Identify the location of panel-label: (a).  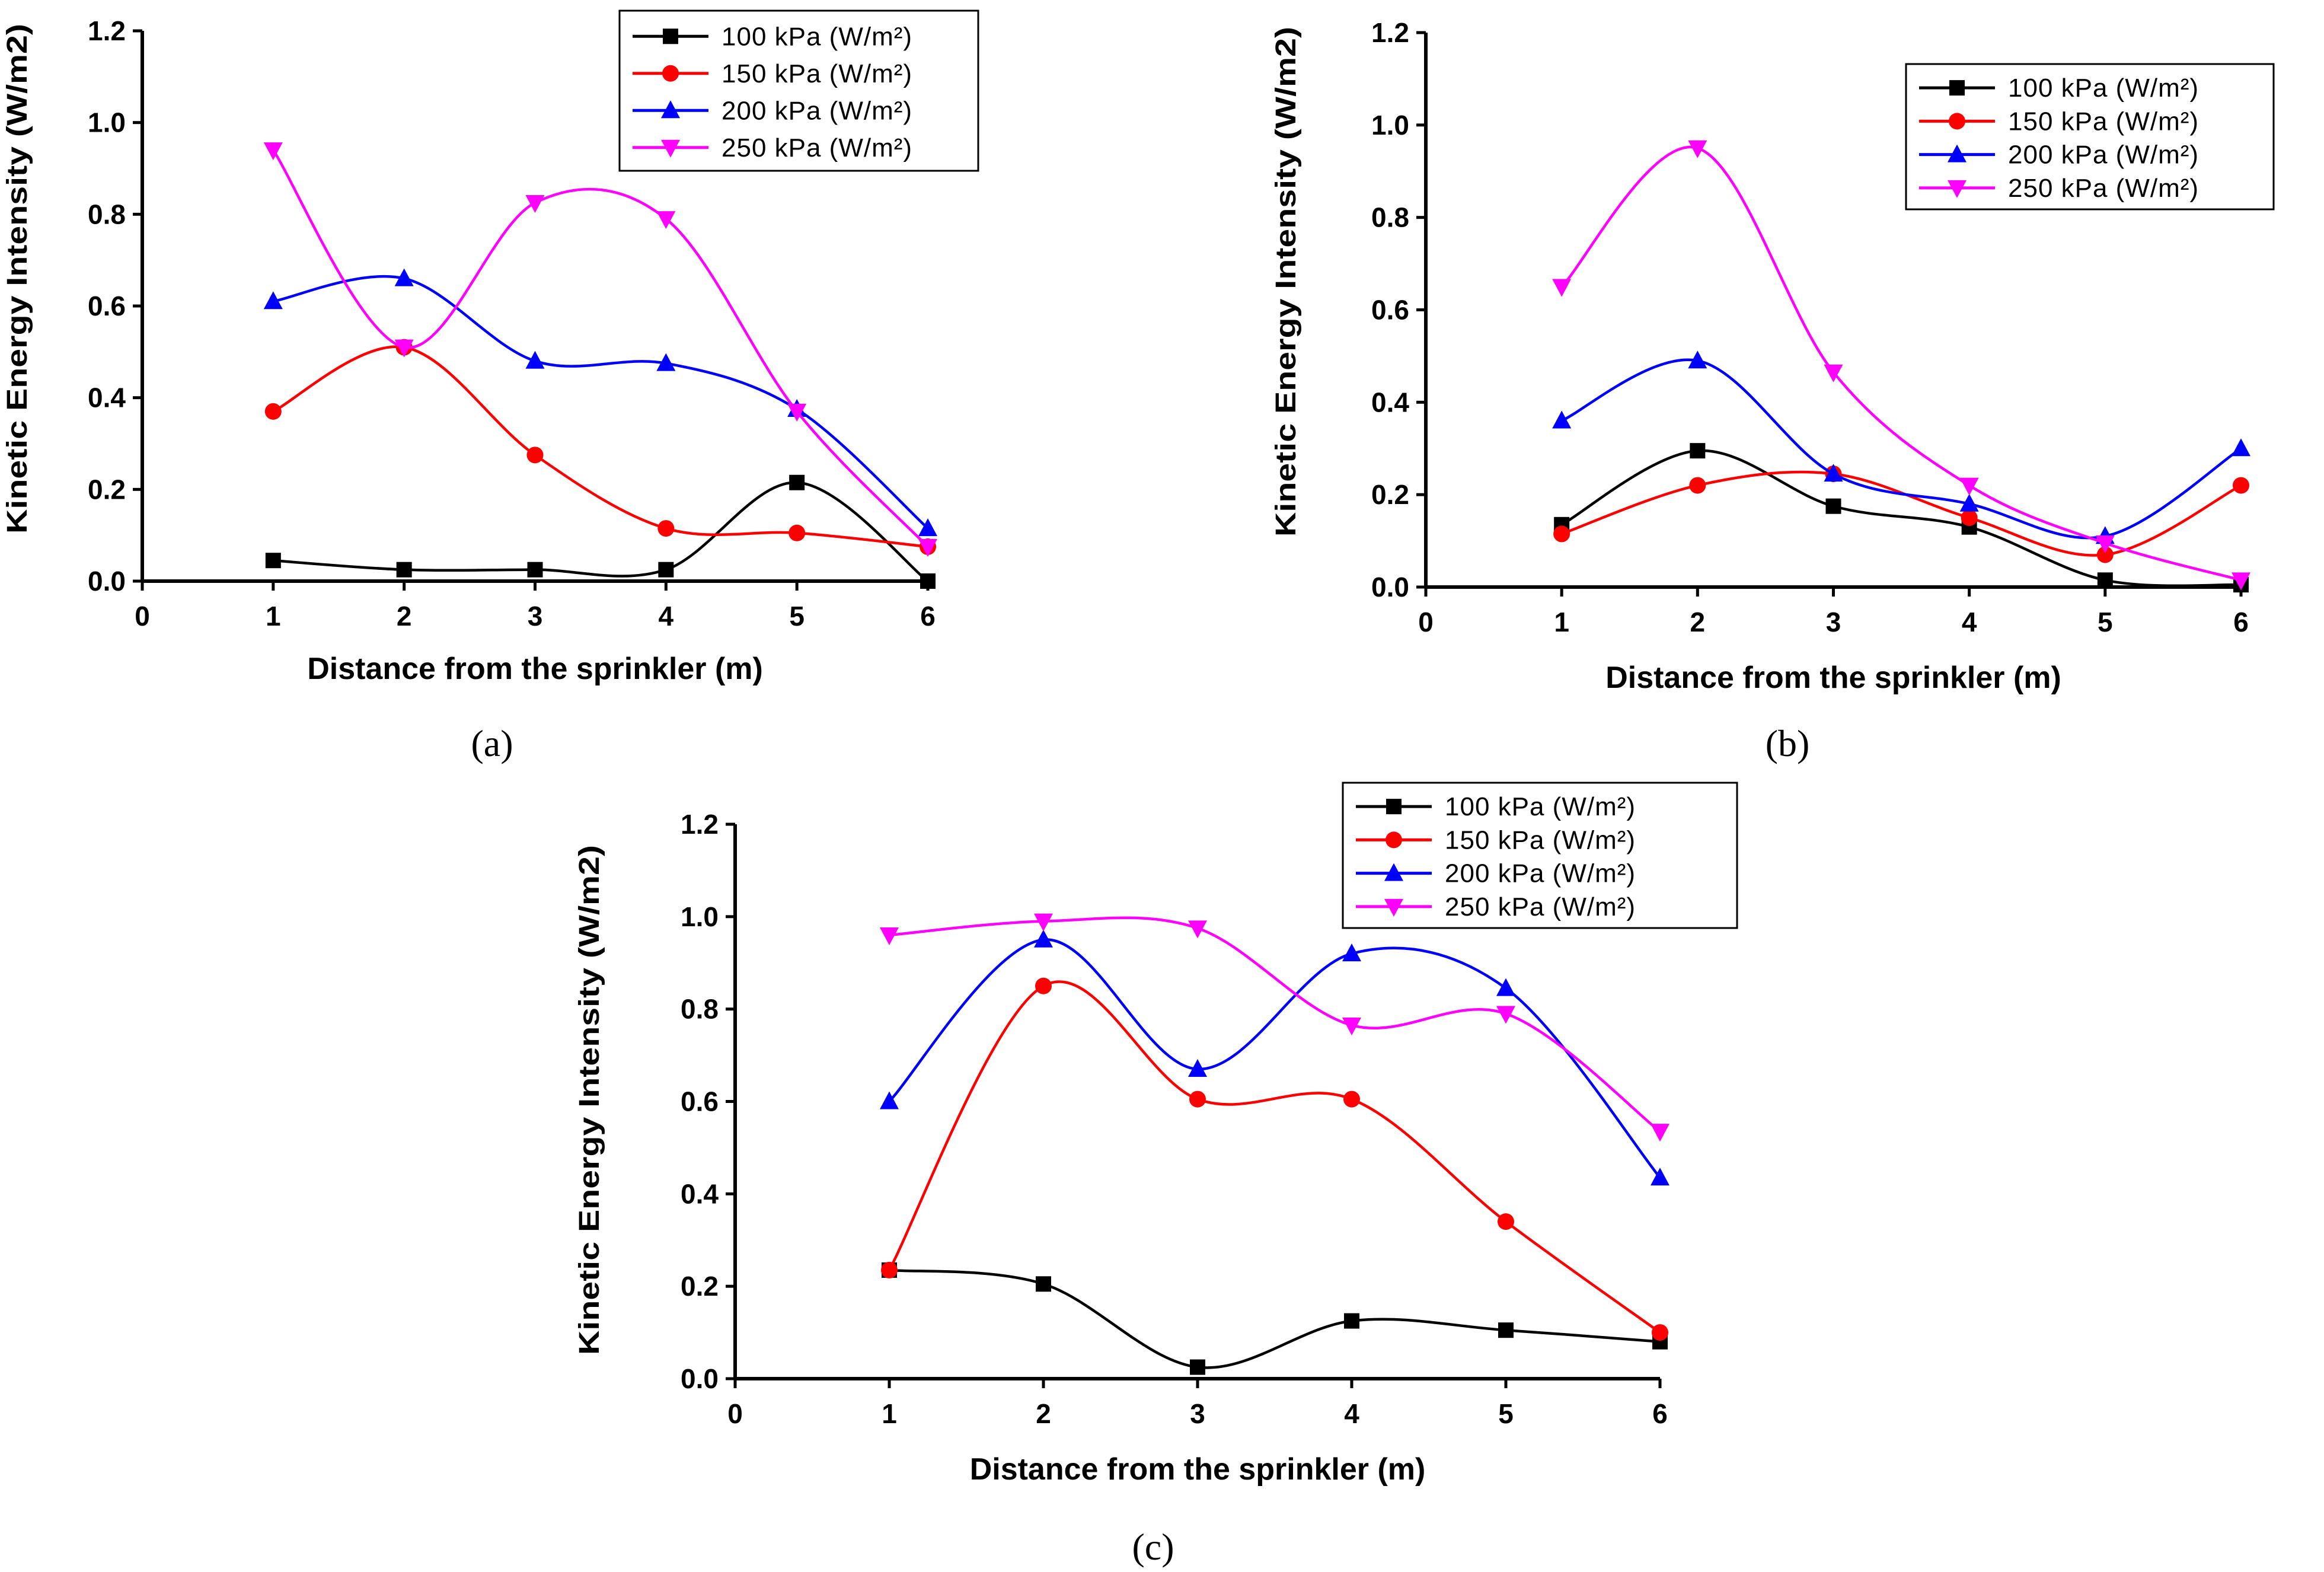
(492, 743).